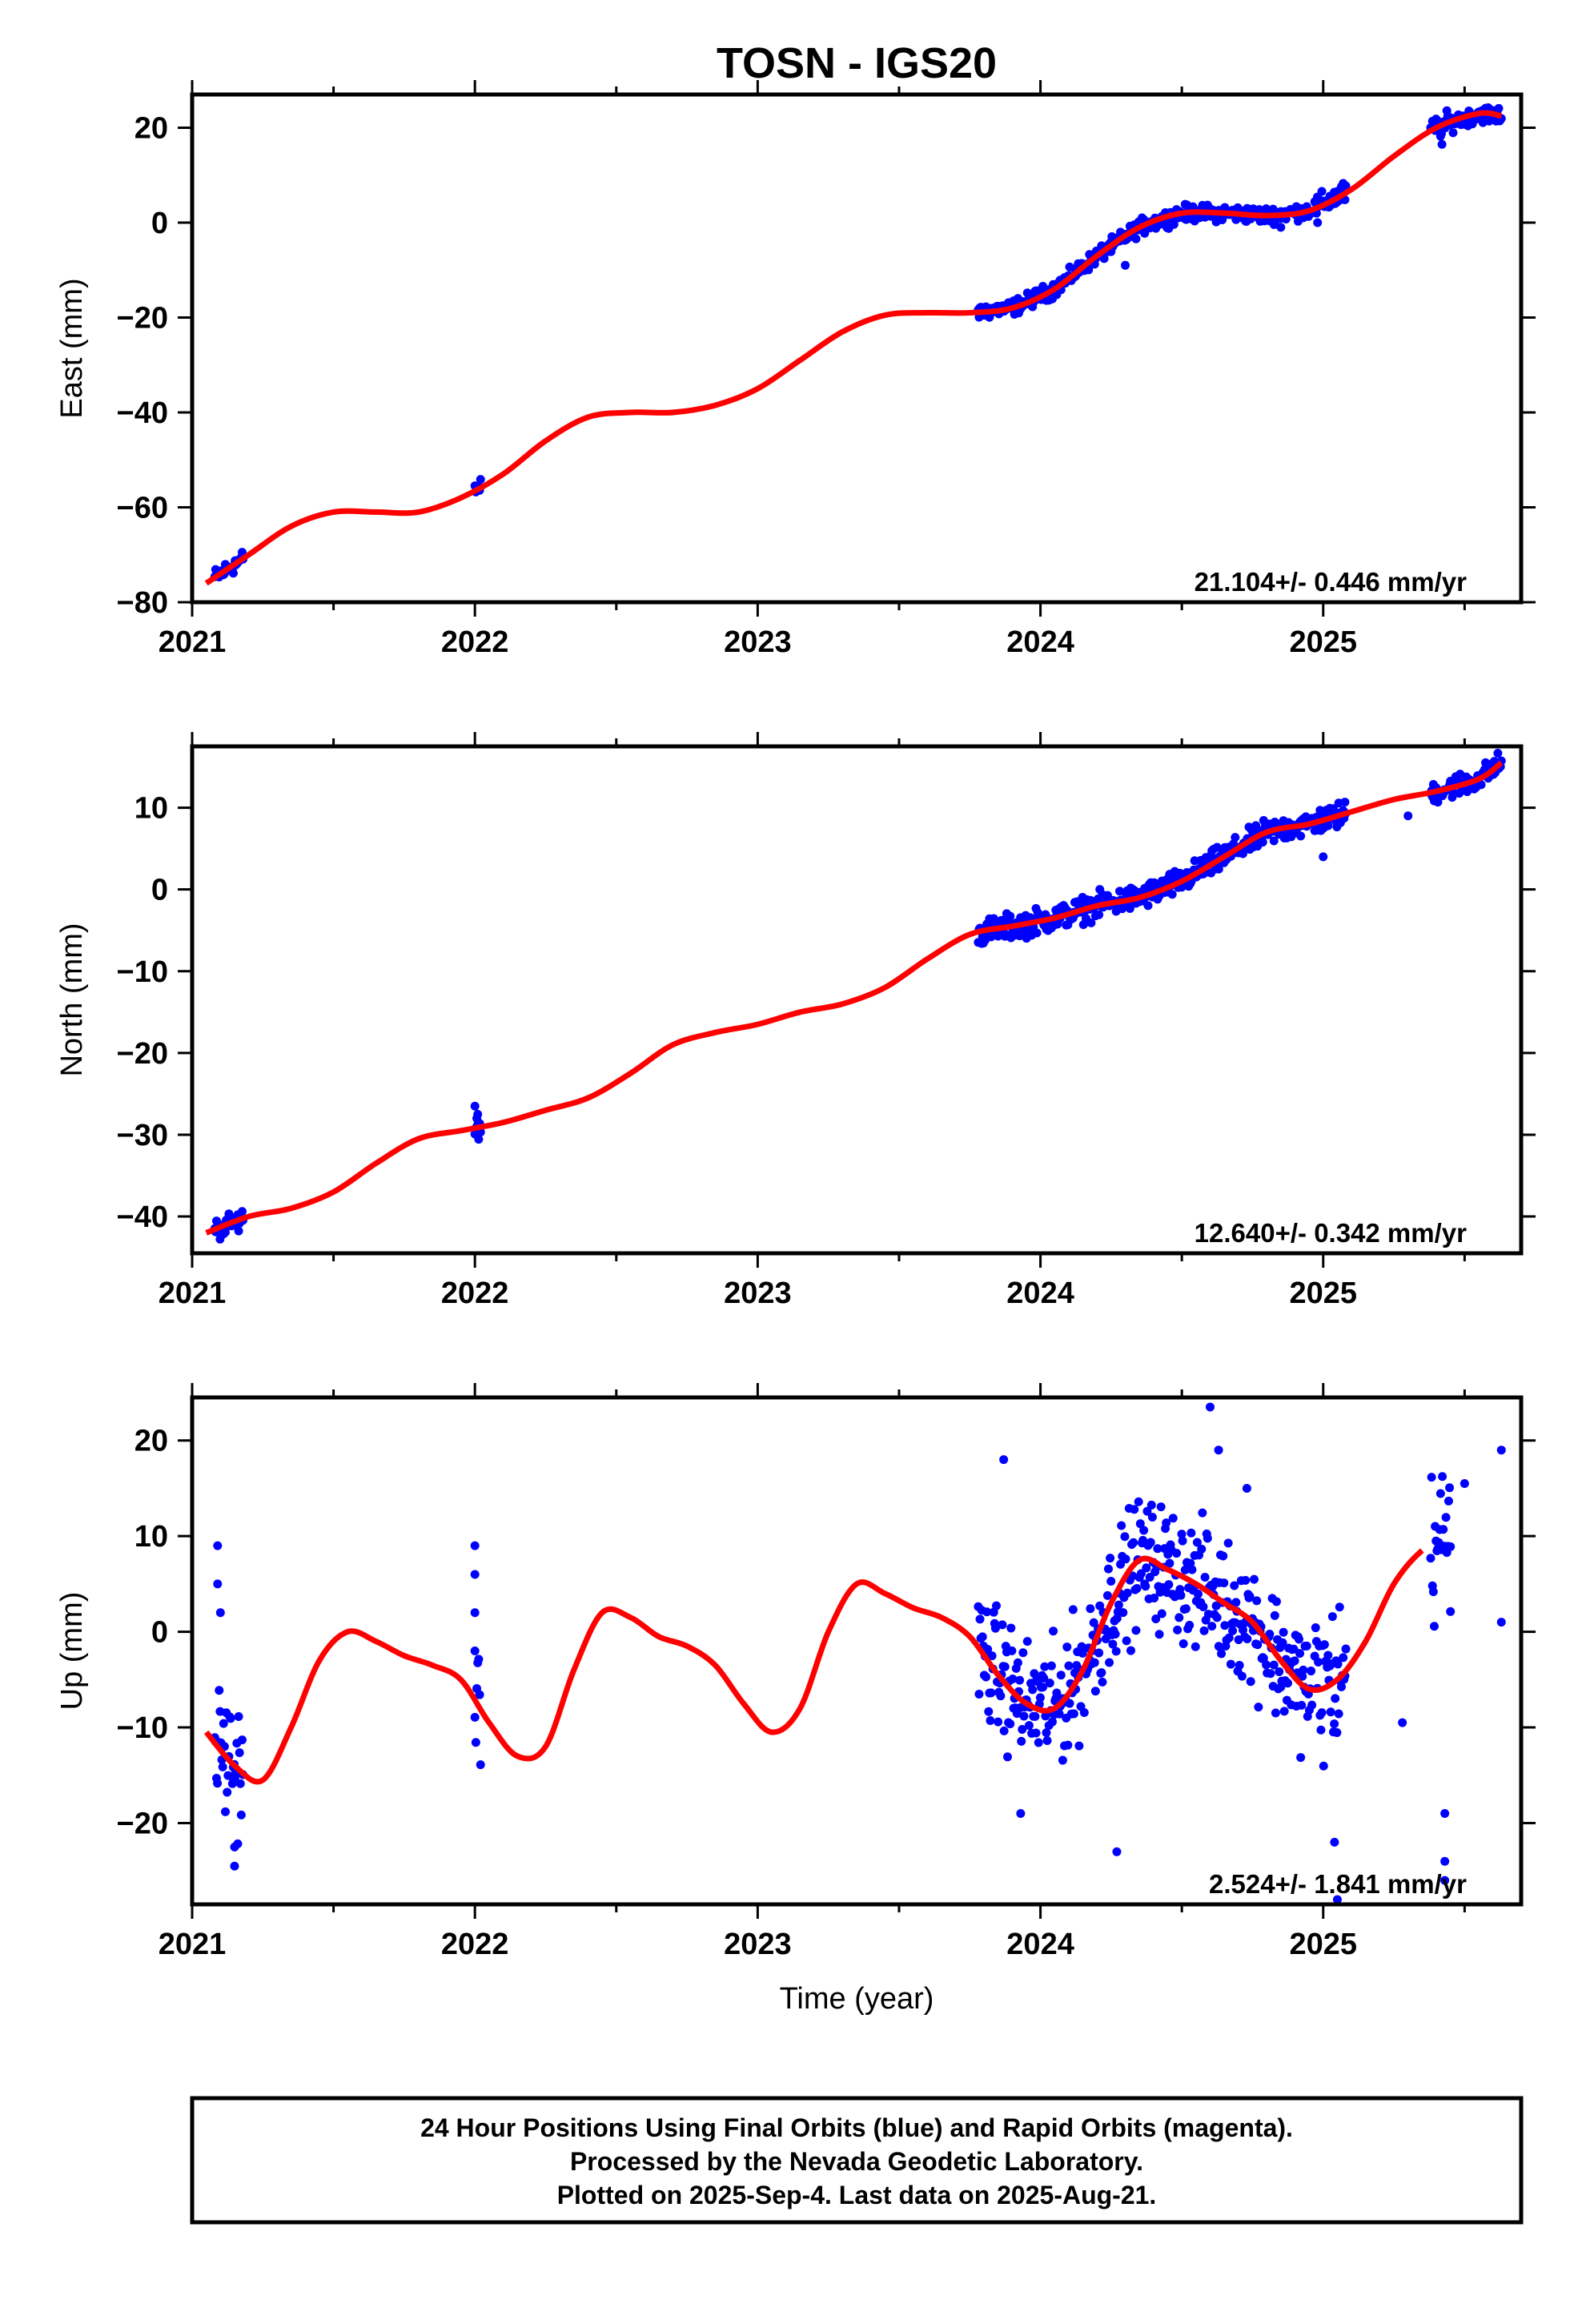 Image resolution: width=1582 pixels, height=2324 pixels. I want to click on y-tick-label: 10, so click(151, 1537).